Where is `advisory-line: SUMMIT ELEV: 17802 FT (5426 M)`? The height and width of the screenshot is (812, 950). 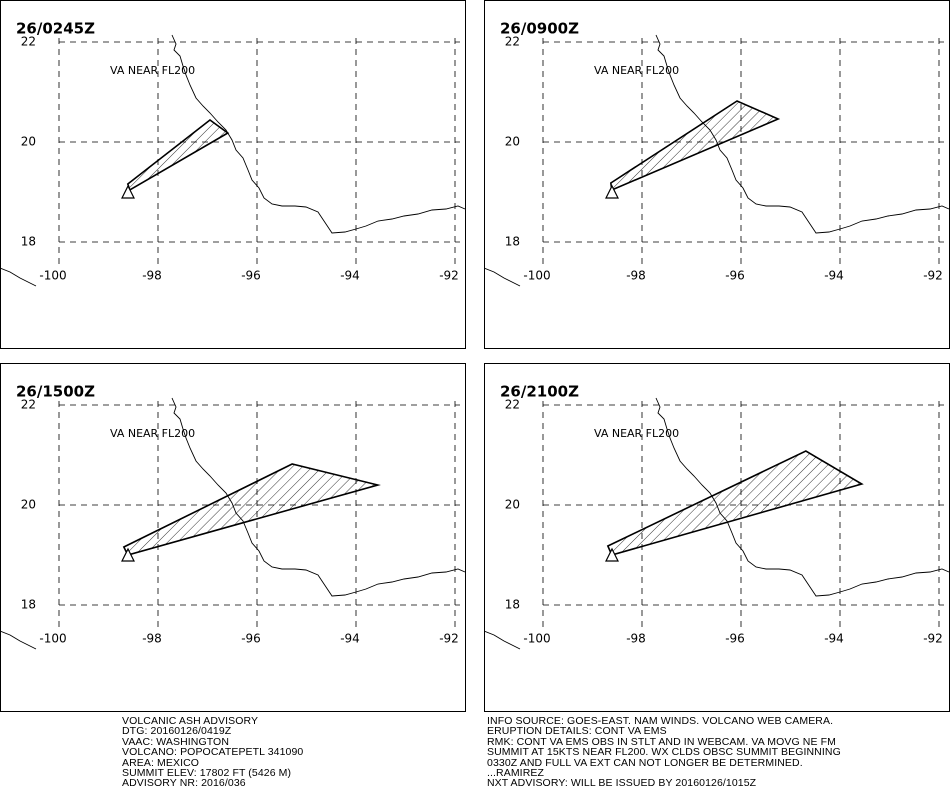 advisory-line: SUMMIT ELEV: 17802 FT (5426 M) is located at coordinates (207, 773).